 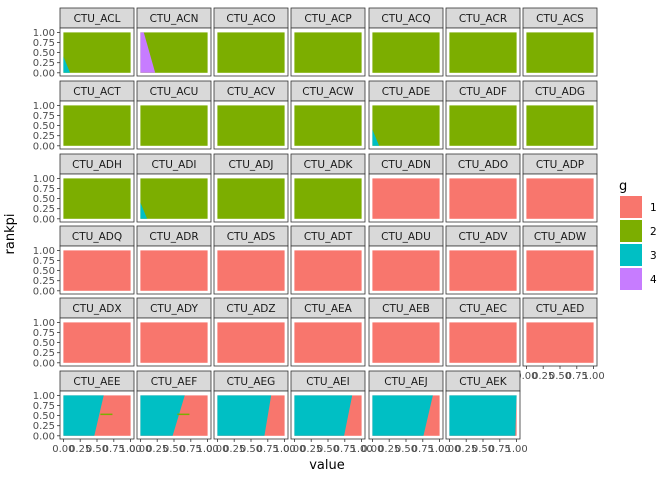 I want to click on facet-panel: CTU_AEC, so click(x=483, y=332).